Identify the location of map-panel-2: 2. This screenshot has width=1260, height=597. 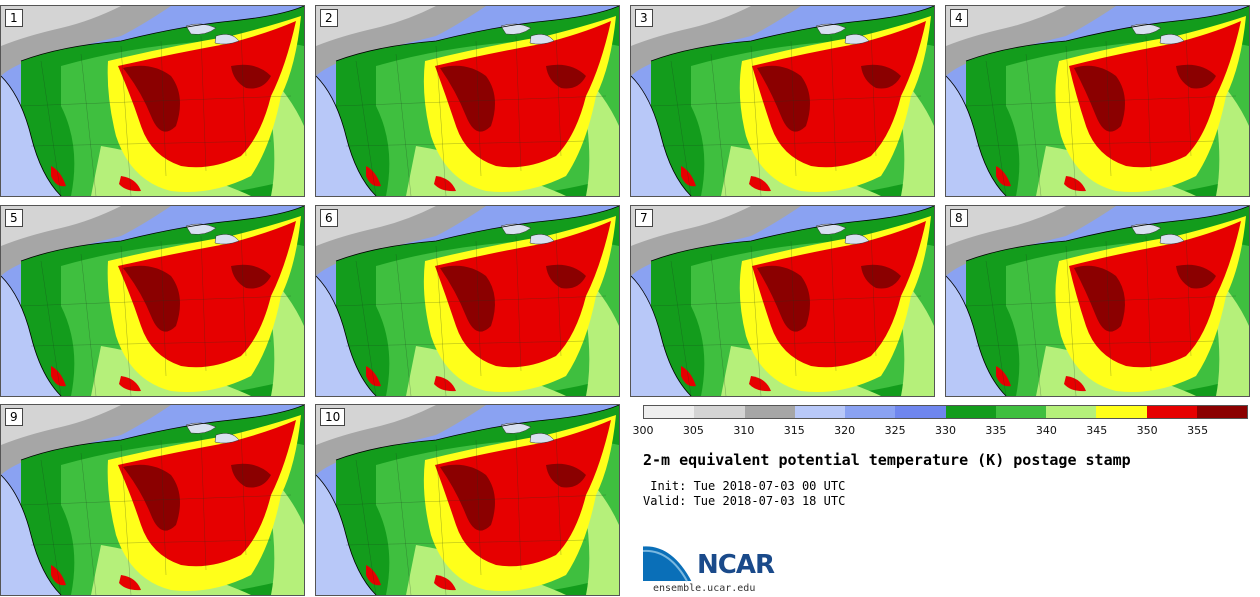
(467, 101).